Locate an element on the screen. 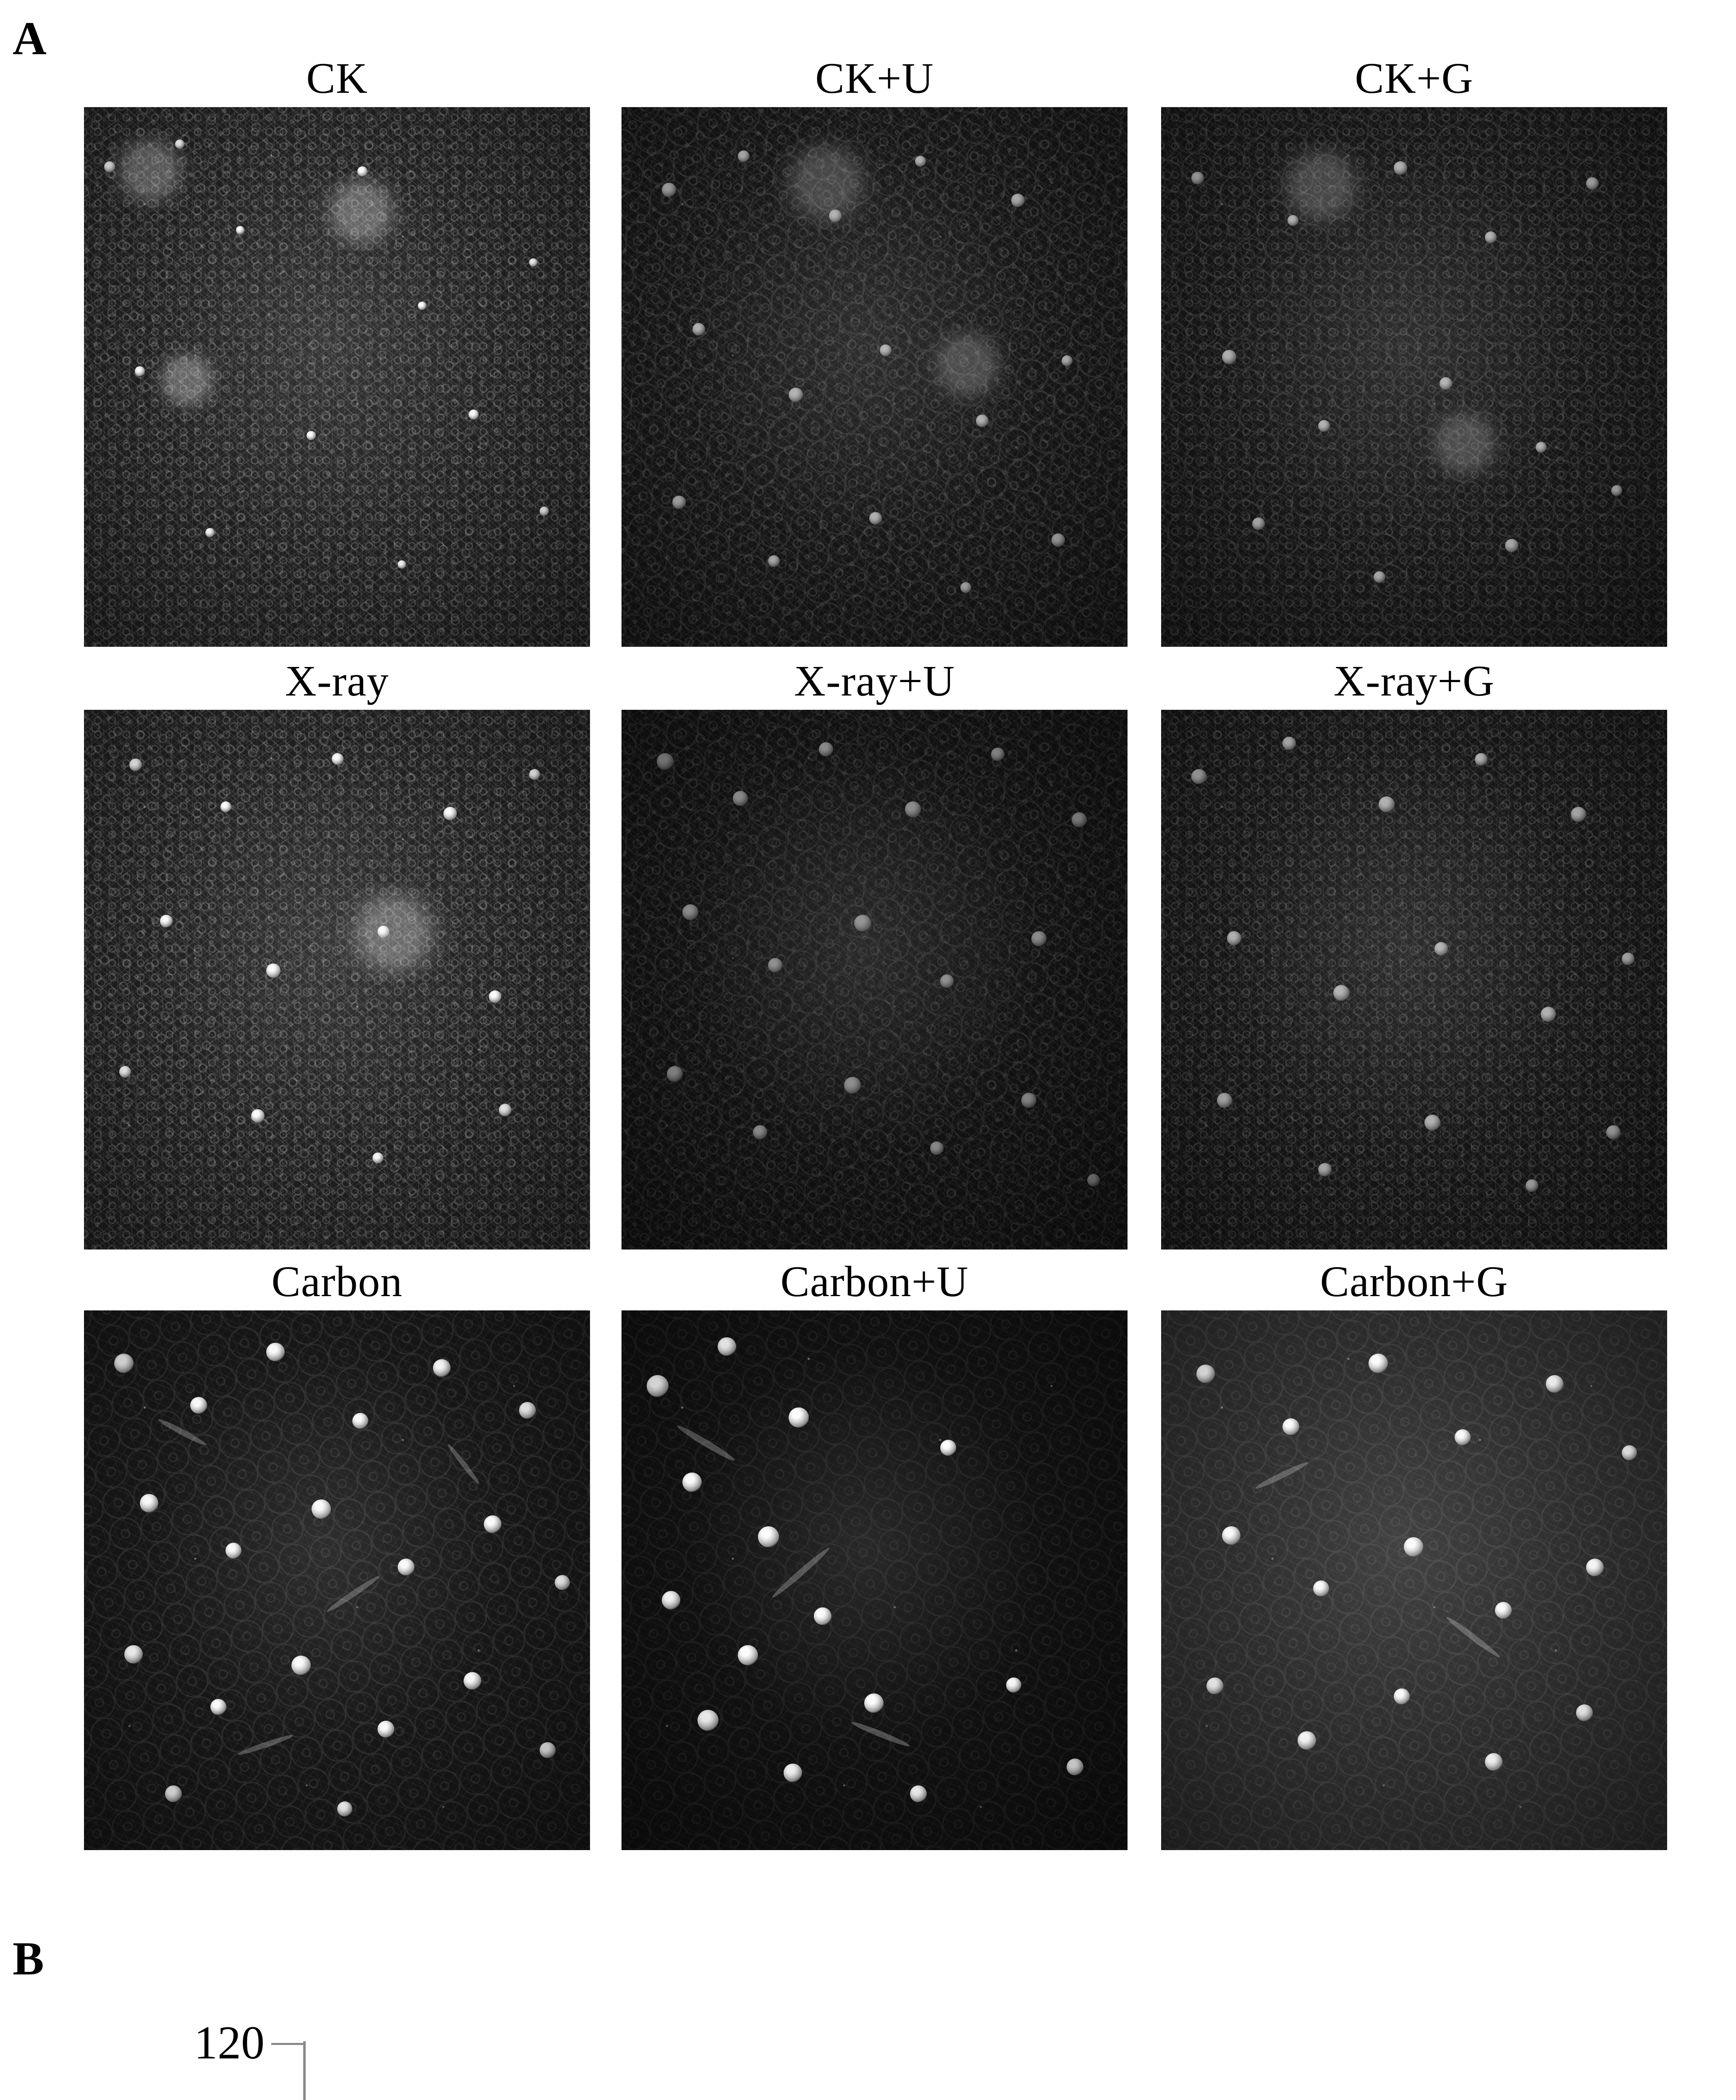 This screenshot has width=1736, height=2100. micrograph-cell-ck-u: CK+U is located at coordinates (874, 356).